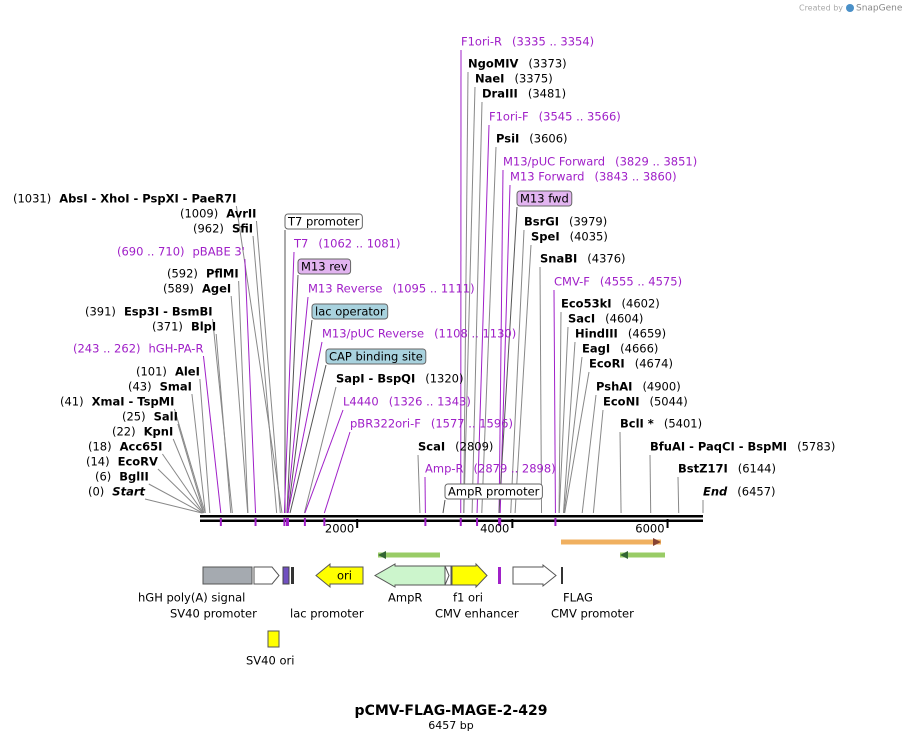 This screenshot has width=904, height=746. Describe the element at coordinates (270, 661) in the screenshot. I see `feature-label: SV40 ori` at that location.